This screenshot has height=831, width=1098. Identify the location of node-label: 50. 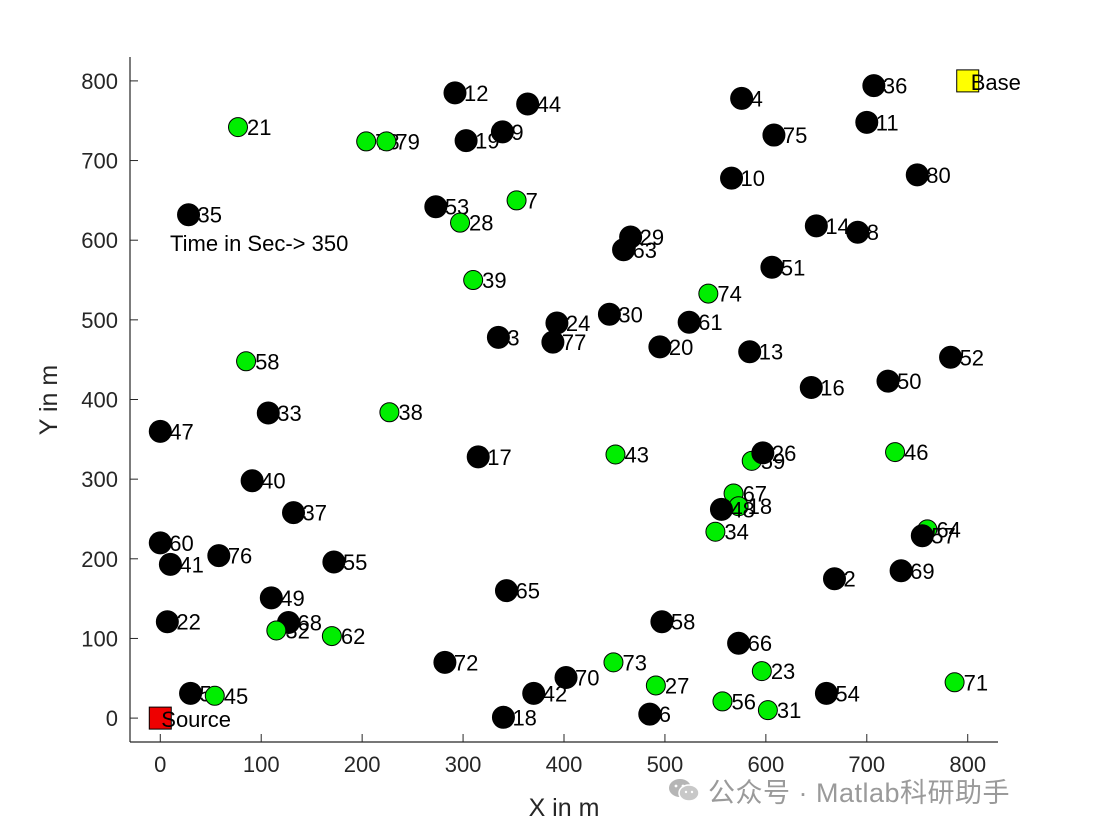
(909, 381).